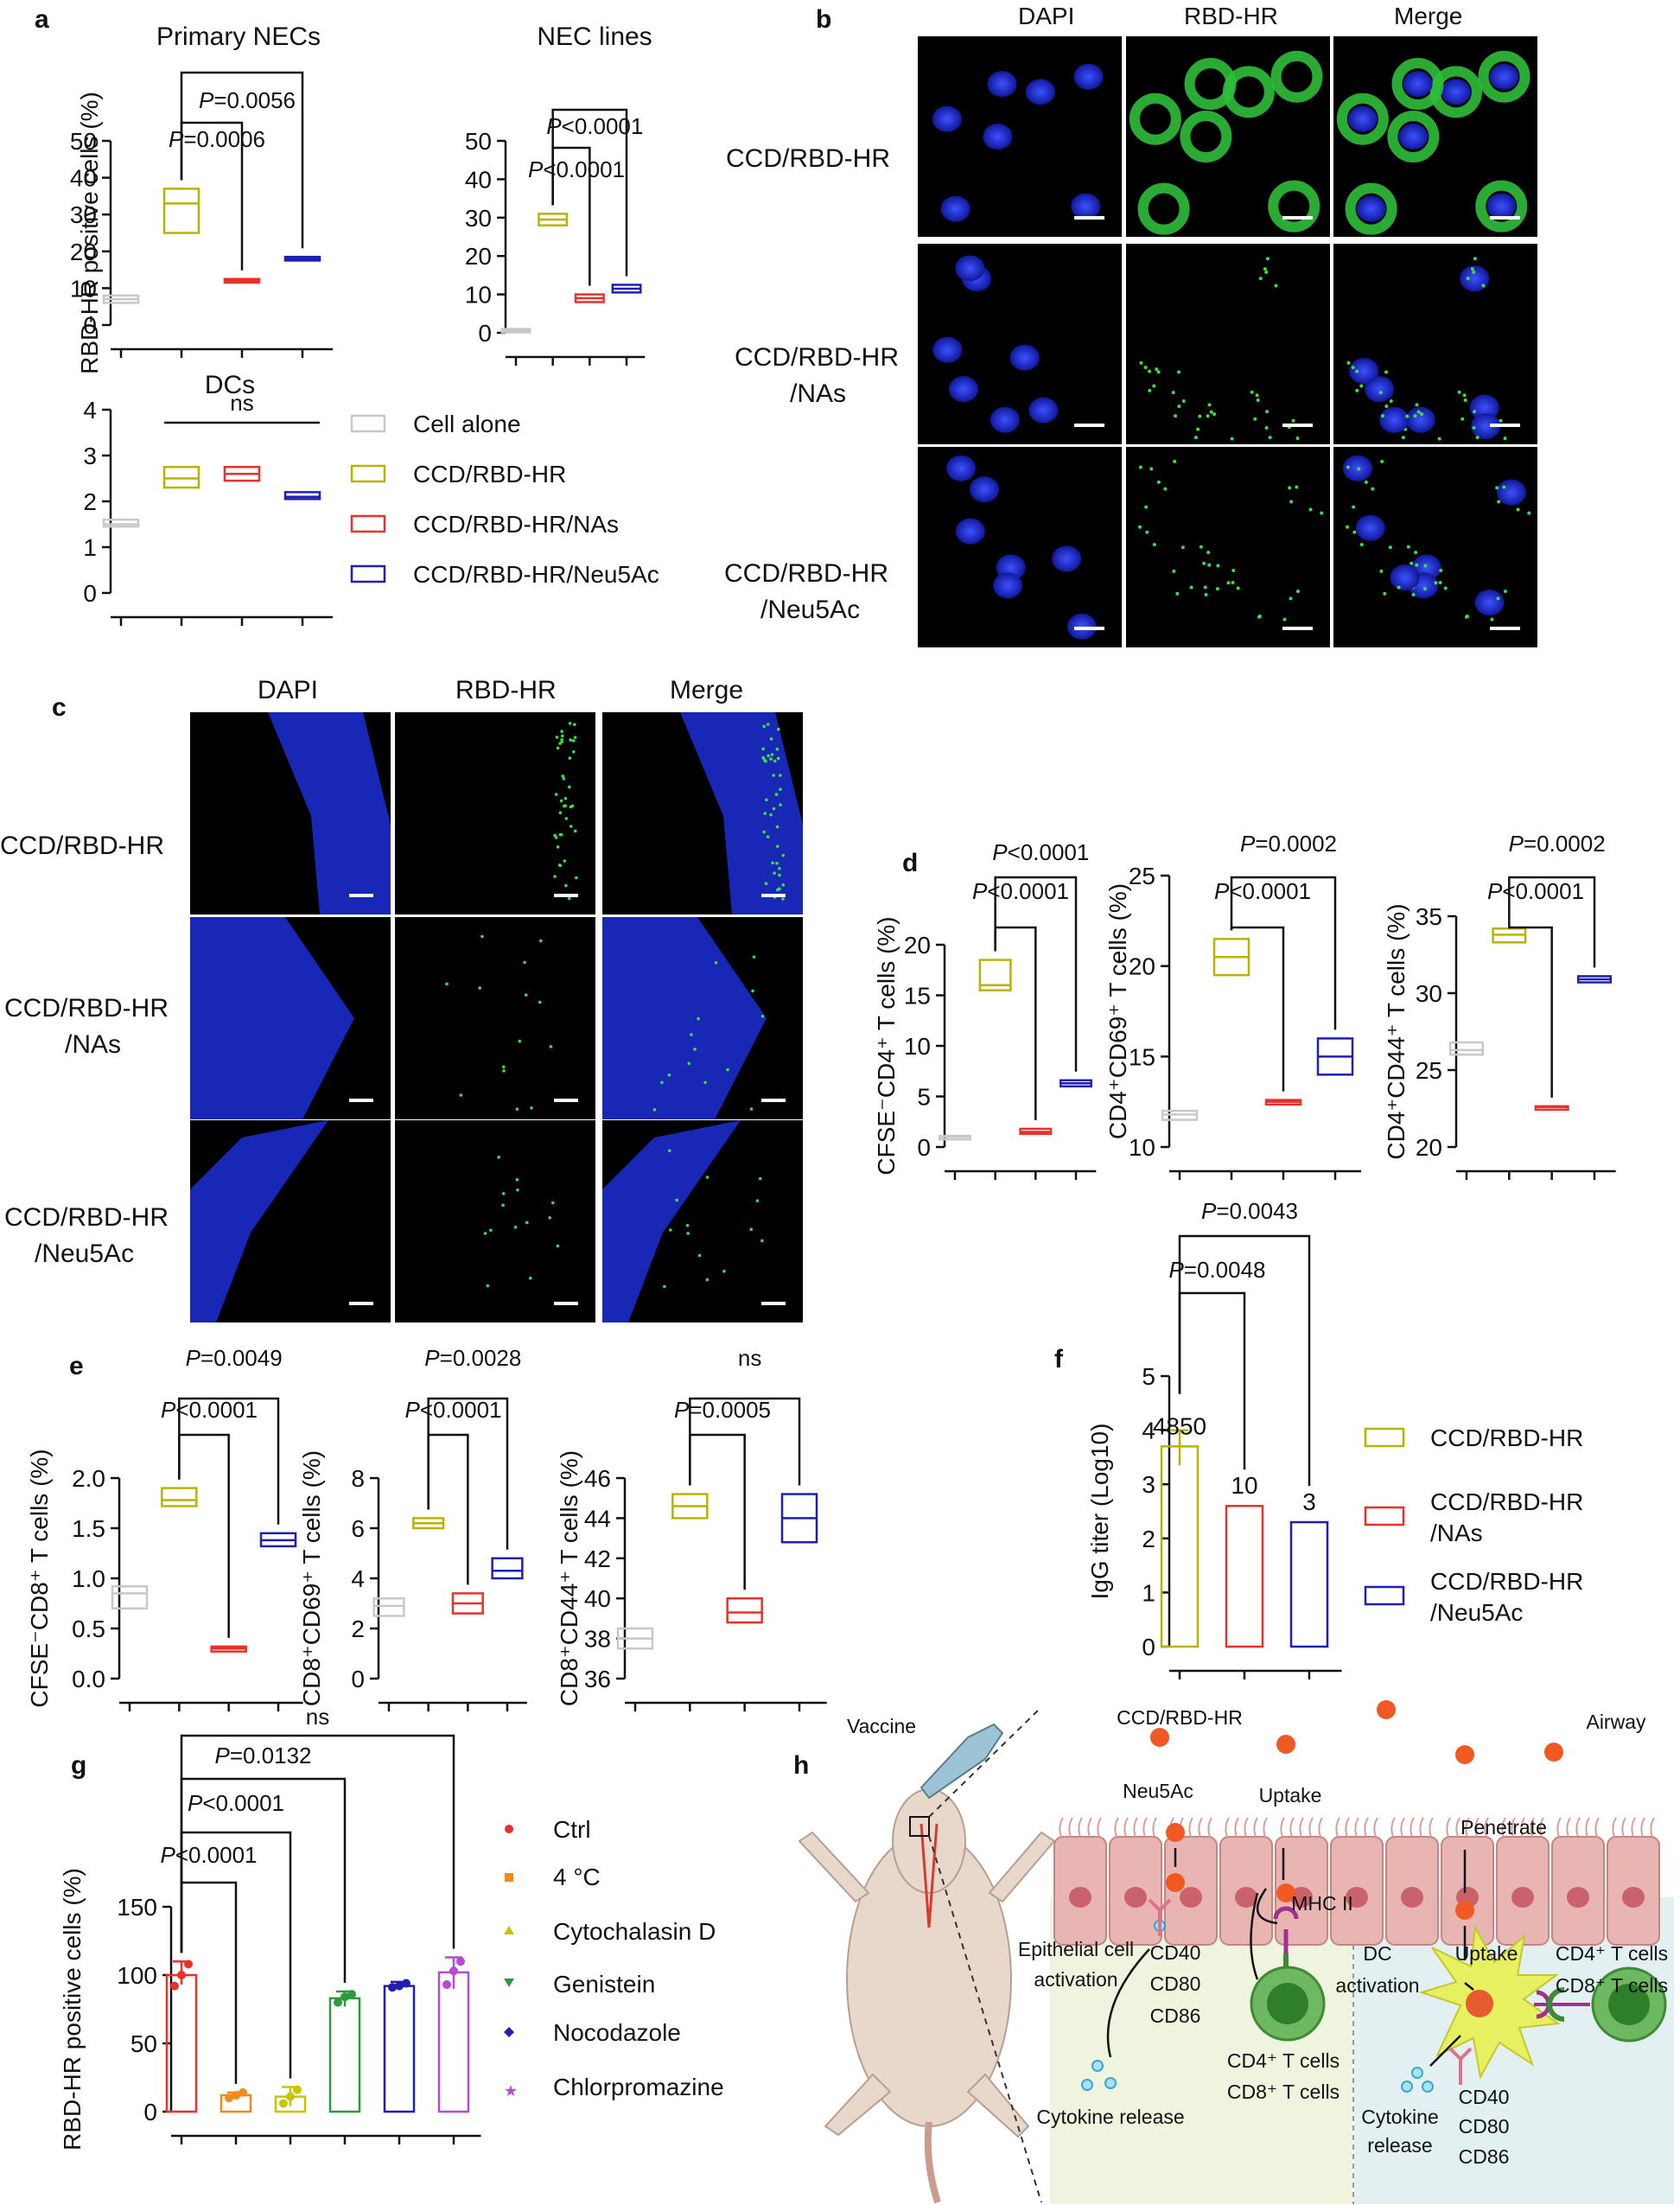 The height and width of the screenshot is (2205, 1680). I want to click on panel-c-row-2-line-1: /Neu5Ac, so click(84, 1254).